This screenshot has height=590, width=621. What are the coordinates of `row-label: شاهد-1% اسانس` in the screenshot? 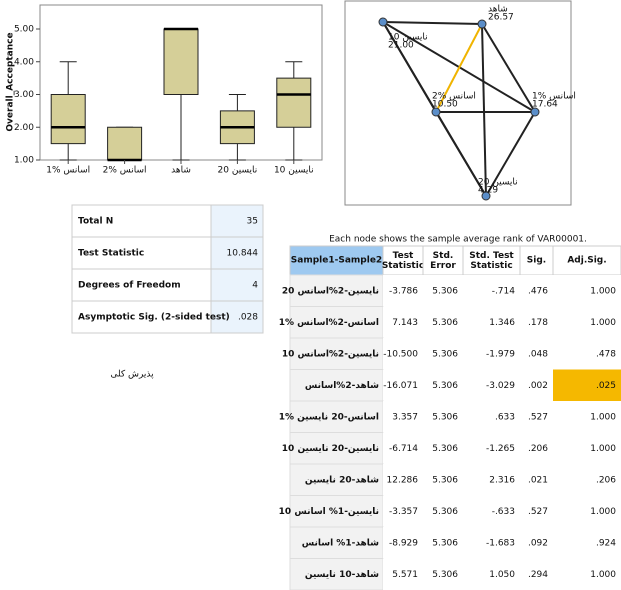 It's located at (340, 544).